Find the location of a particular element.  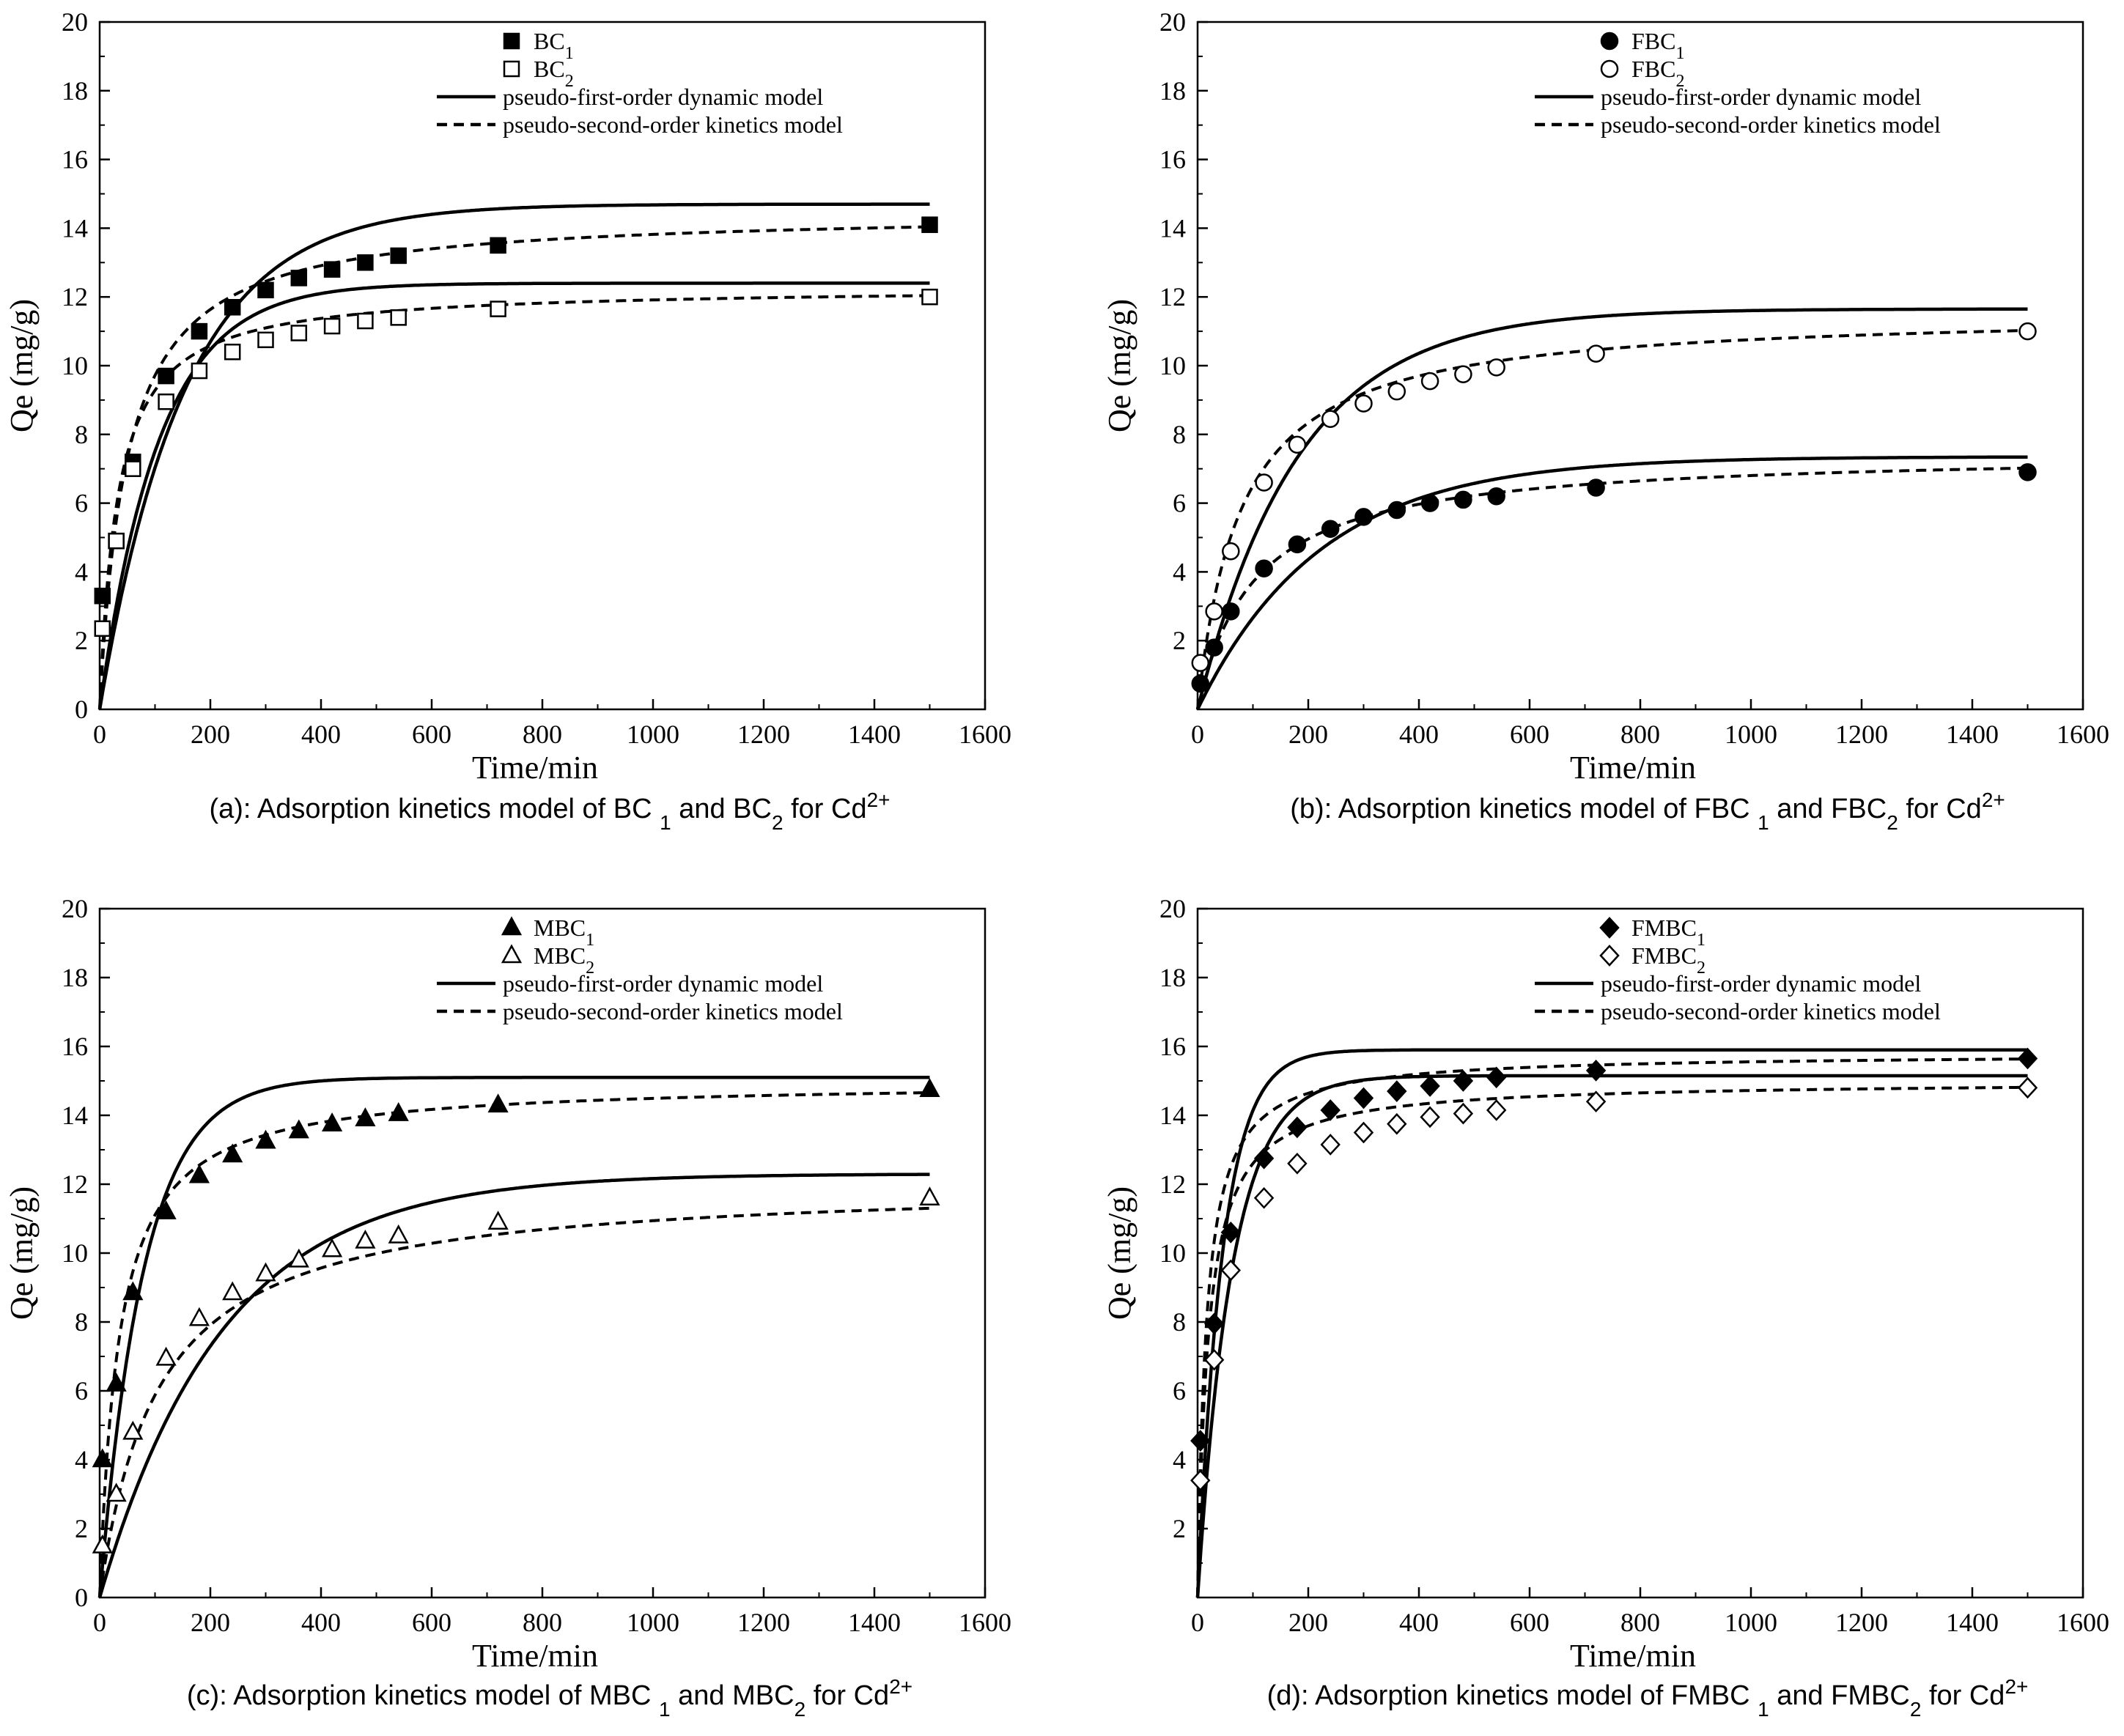

pfo-model-line-BC2 is located at coordinates (513, 496).